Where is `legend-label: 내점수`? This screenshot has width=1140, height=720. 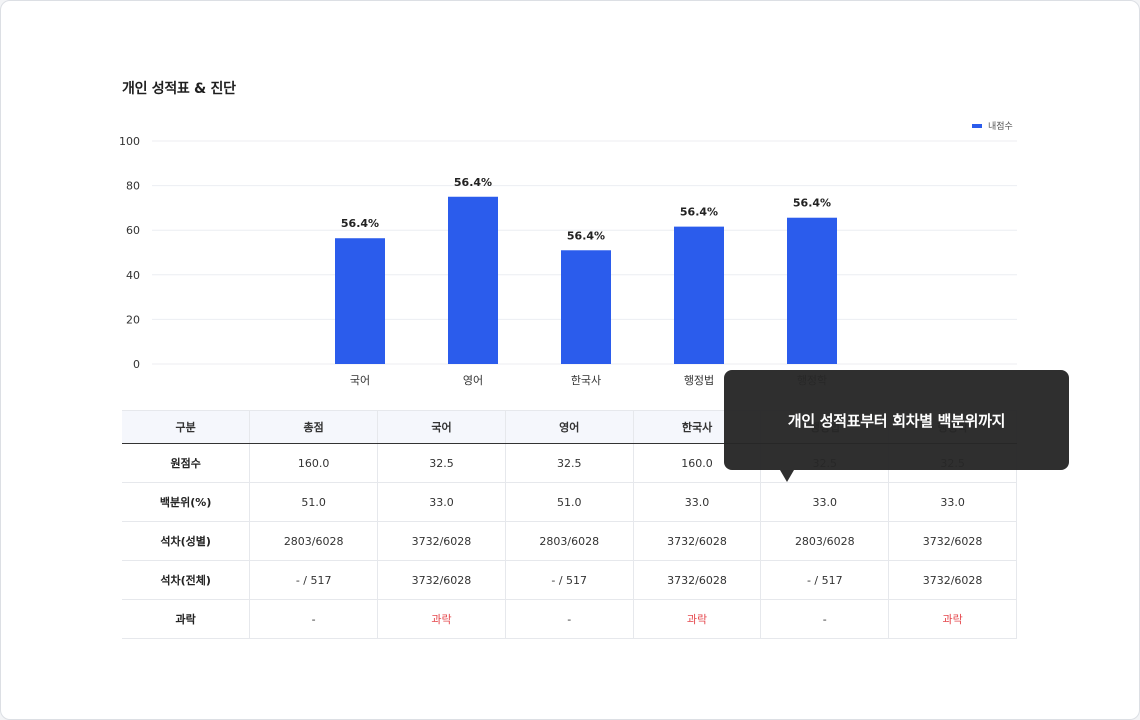 legend-label: 내점수 is located at coordinates (1000, 127).